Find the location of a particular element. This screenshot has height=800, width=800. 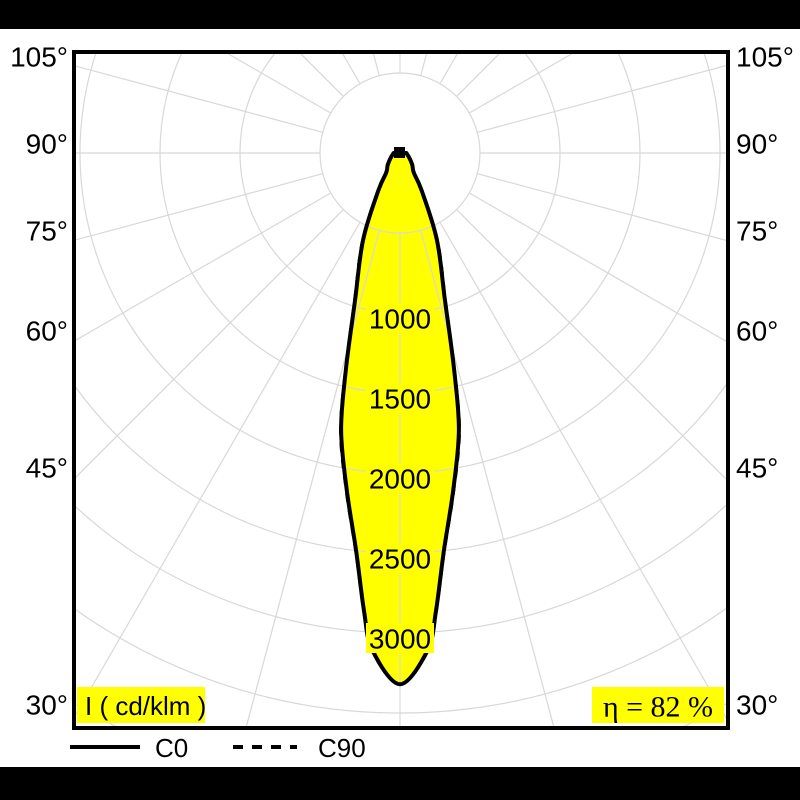

angle-label-right: 75° is located at coordinates (757, 230).